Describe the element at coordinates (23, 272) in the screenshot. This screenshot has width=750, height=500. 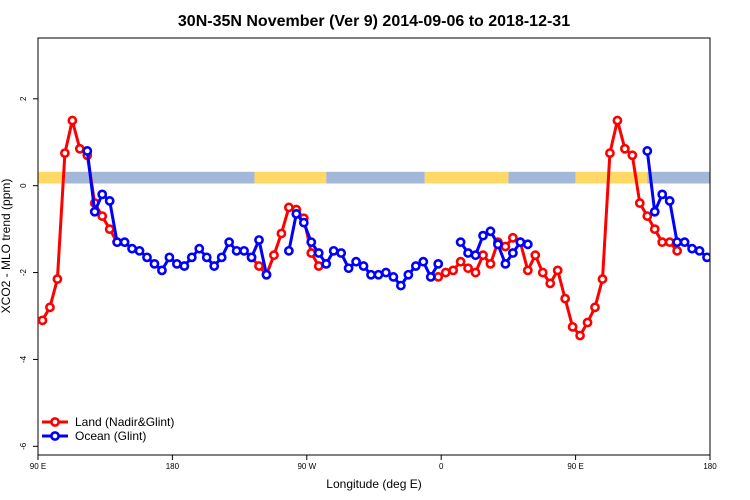
I see `y-tick-label: -2` at that location.